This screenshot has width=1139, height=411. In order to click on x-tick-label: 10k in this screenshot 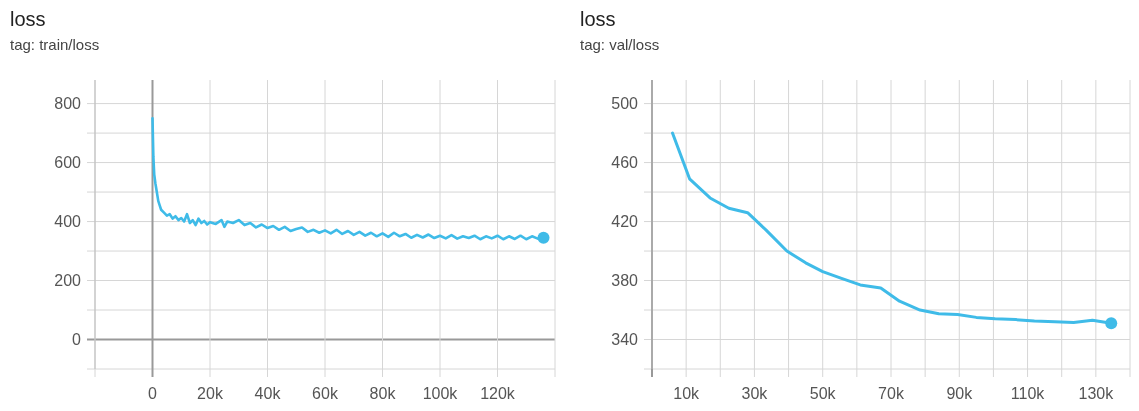, I will do `click(687, 393)`.